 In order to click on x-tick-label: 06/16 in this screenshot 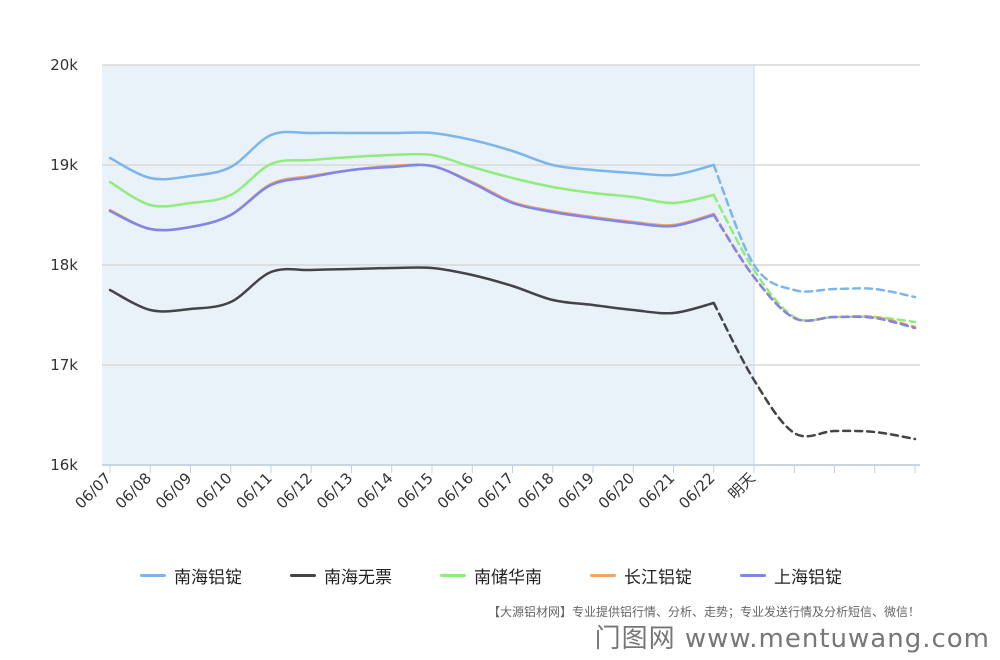, I will do `click(455, 490)`.